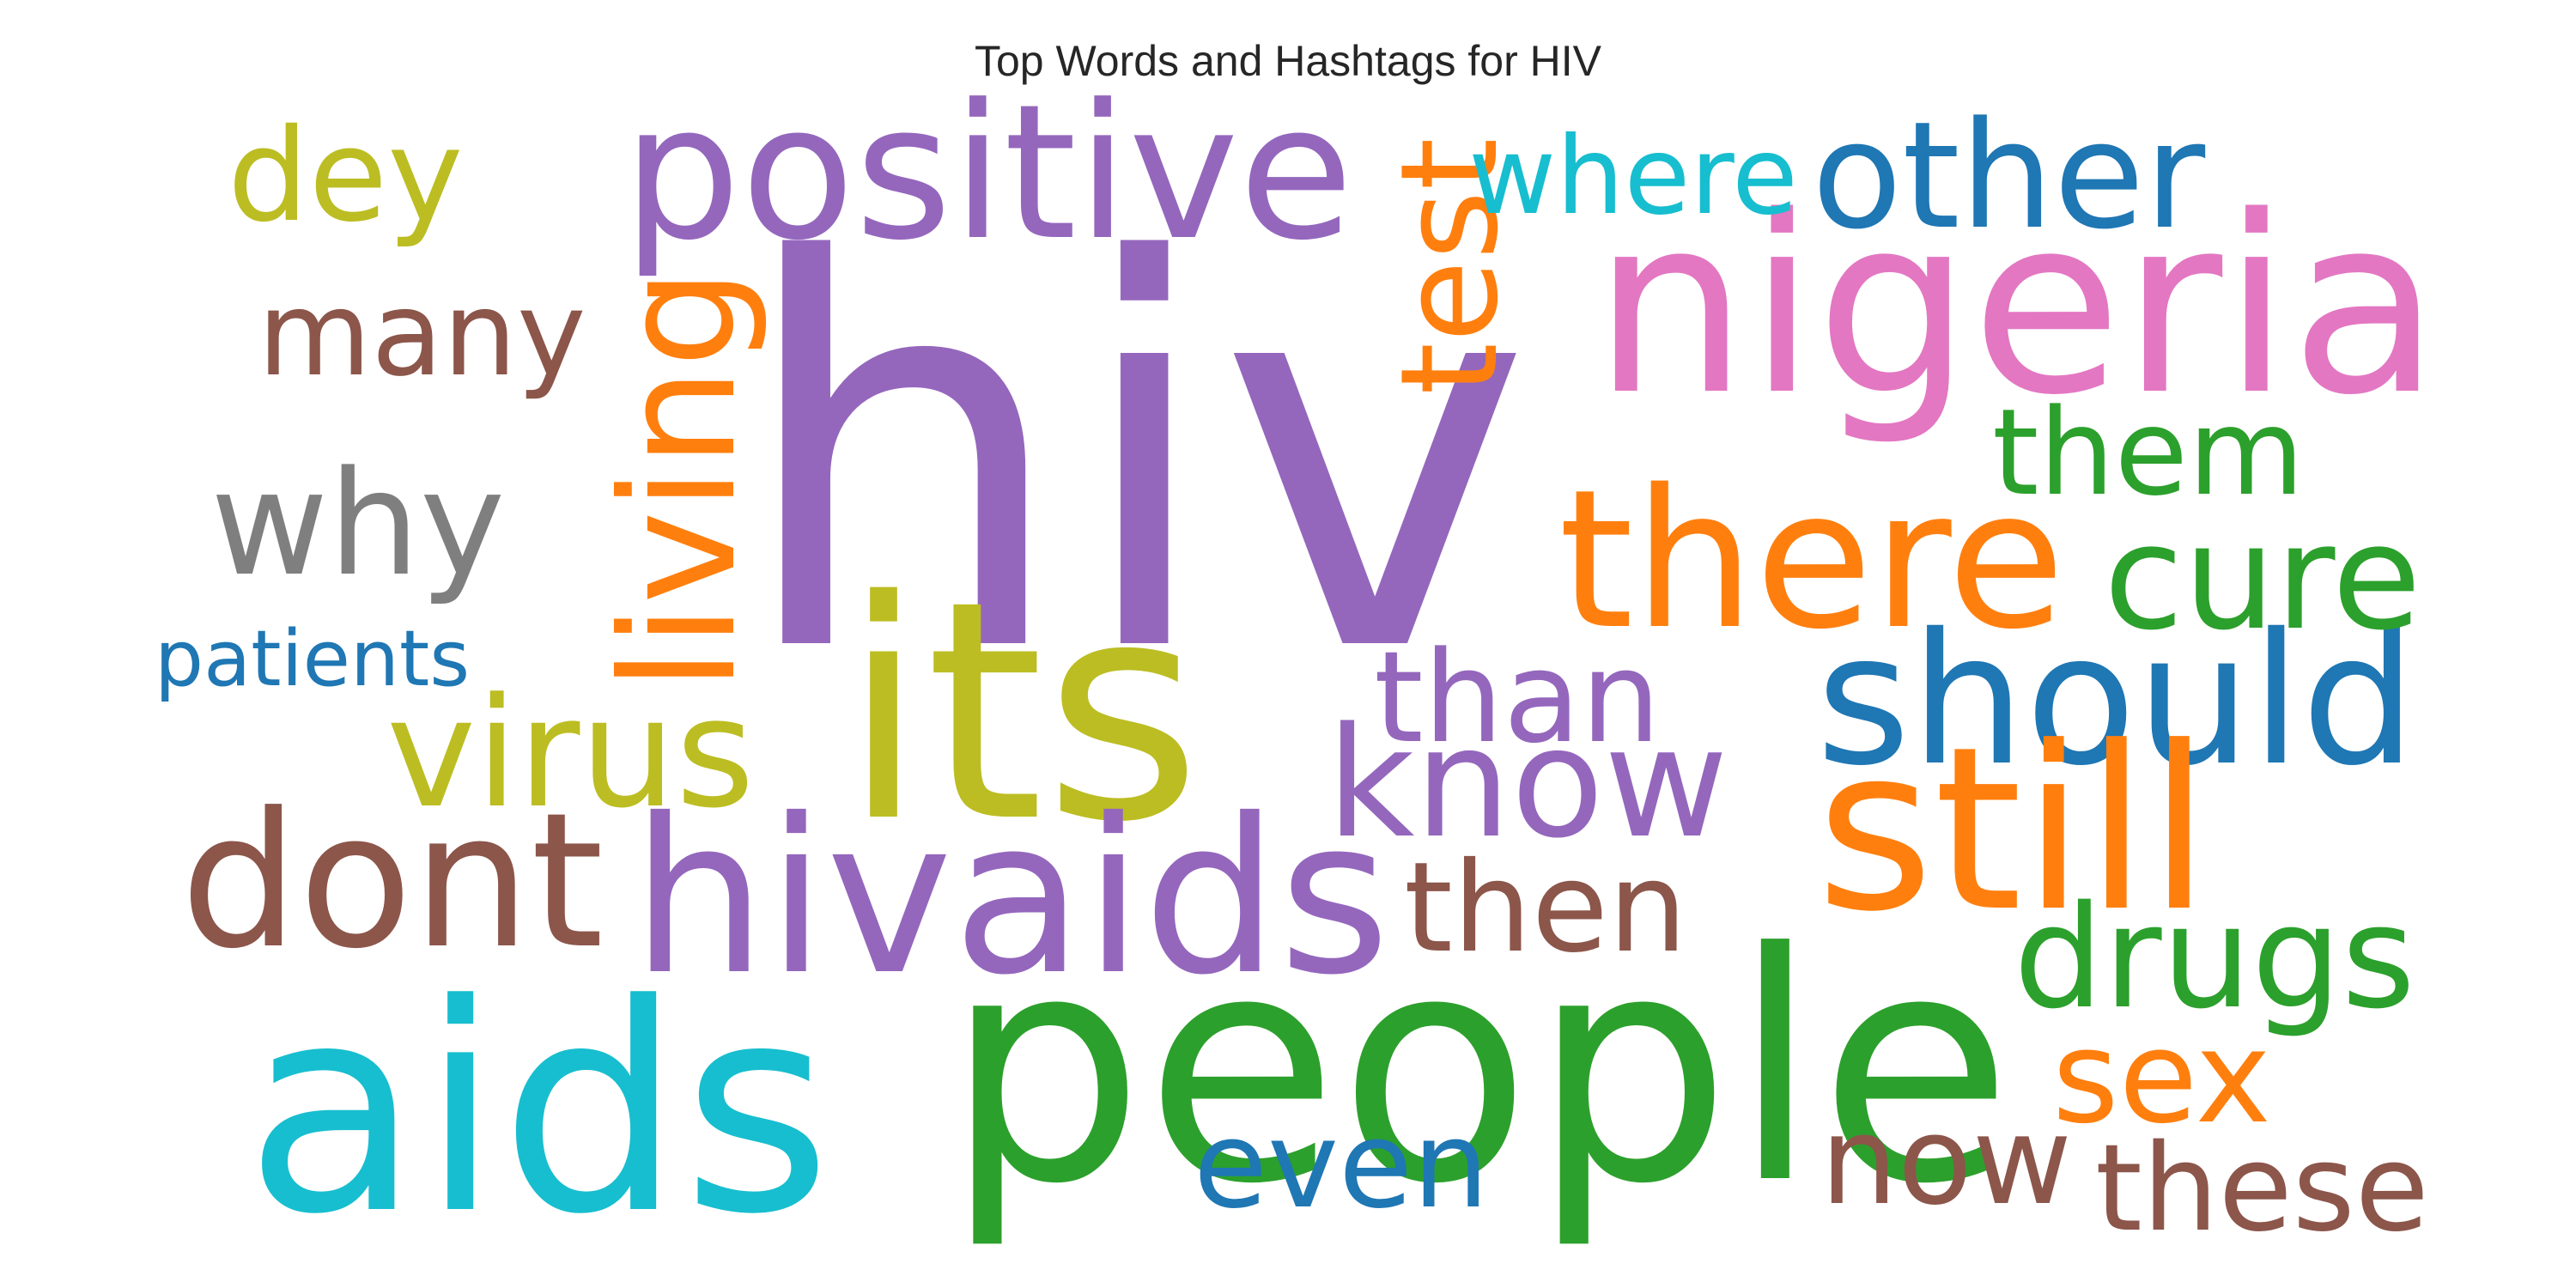 Image resolution: width=2576 pixels, height=1288 pixels. What do you see at coordinates (1518, 697) in the screenshot?
I see `word-than: than` at bounding box center [1518, 697].